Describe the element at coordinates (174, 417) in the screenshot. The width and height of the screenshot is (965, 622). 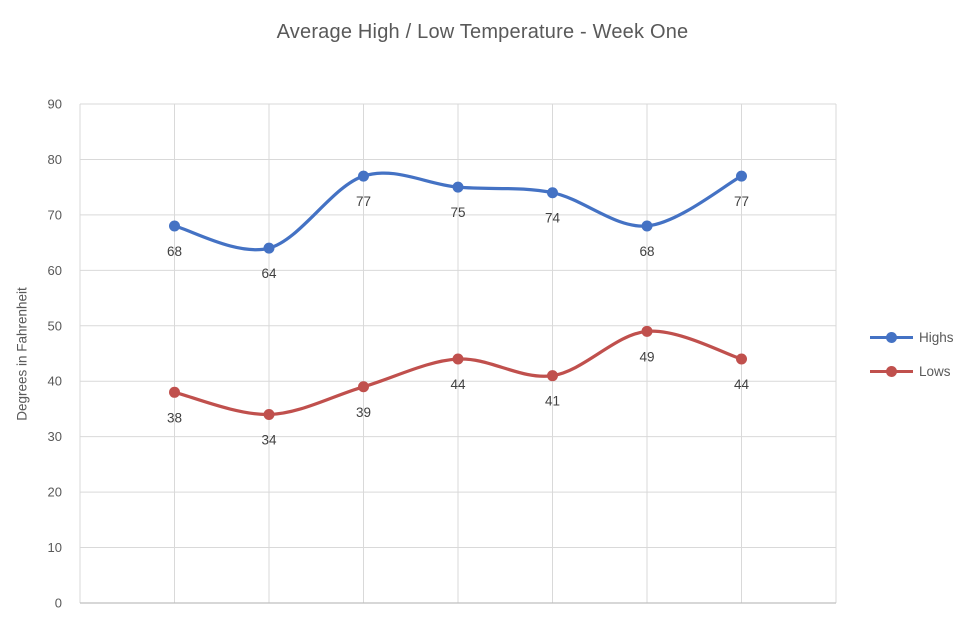
I see `lows-data-label-1: 38` at that location.